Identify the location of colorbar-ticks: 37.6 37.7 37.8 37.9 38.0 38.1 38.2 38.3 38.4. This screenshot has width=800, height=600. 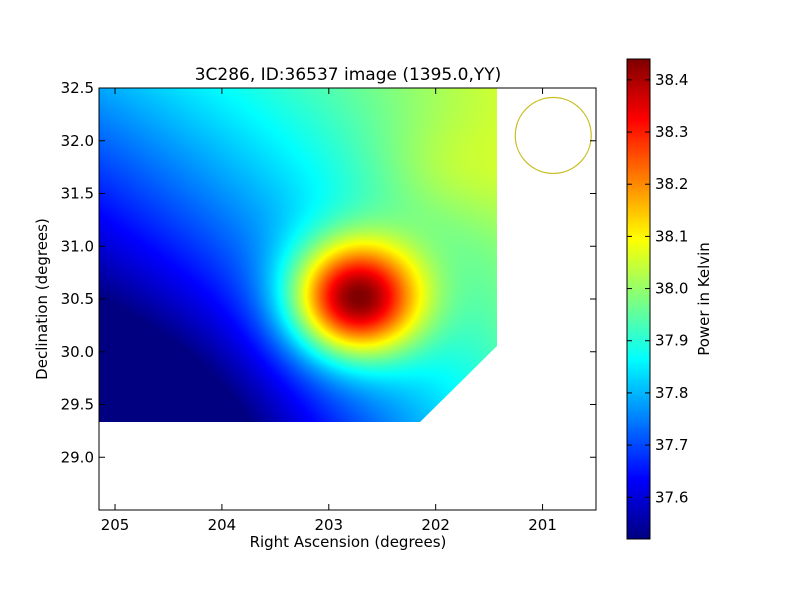
(657, 288).